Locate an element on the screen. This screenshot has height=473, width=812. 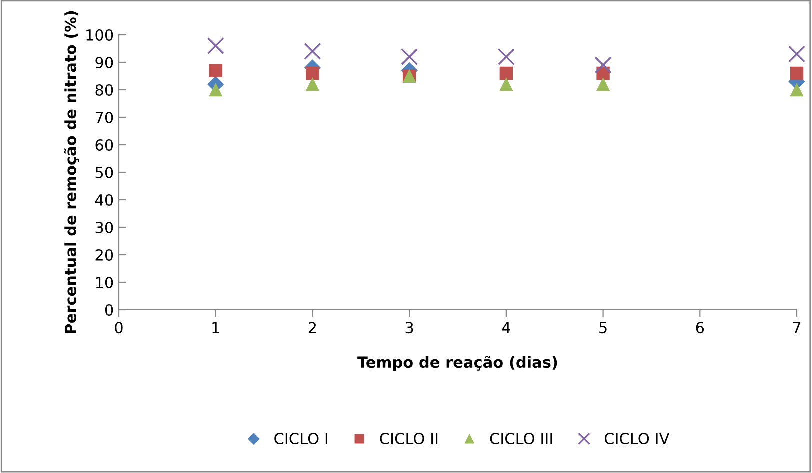
x-tick-label: 2 is located at coordinates (312, 328).